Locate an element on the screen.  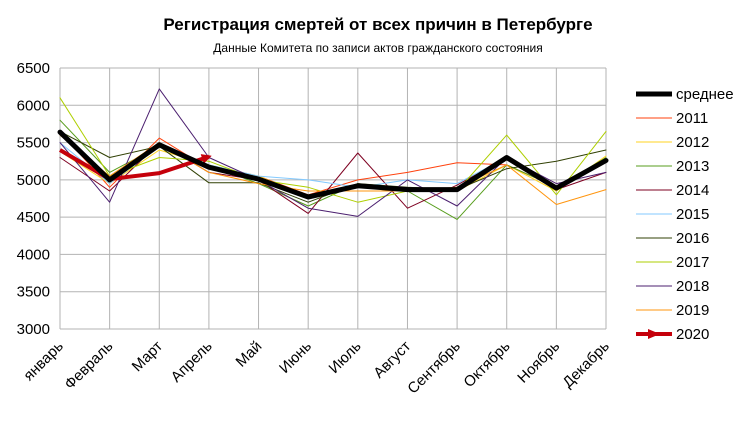
x-tick-label: Март is located at coordinates (147, 356).